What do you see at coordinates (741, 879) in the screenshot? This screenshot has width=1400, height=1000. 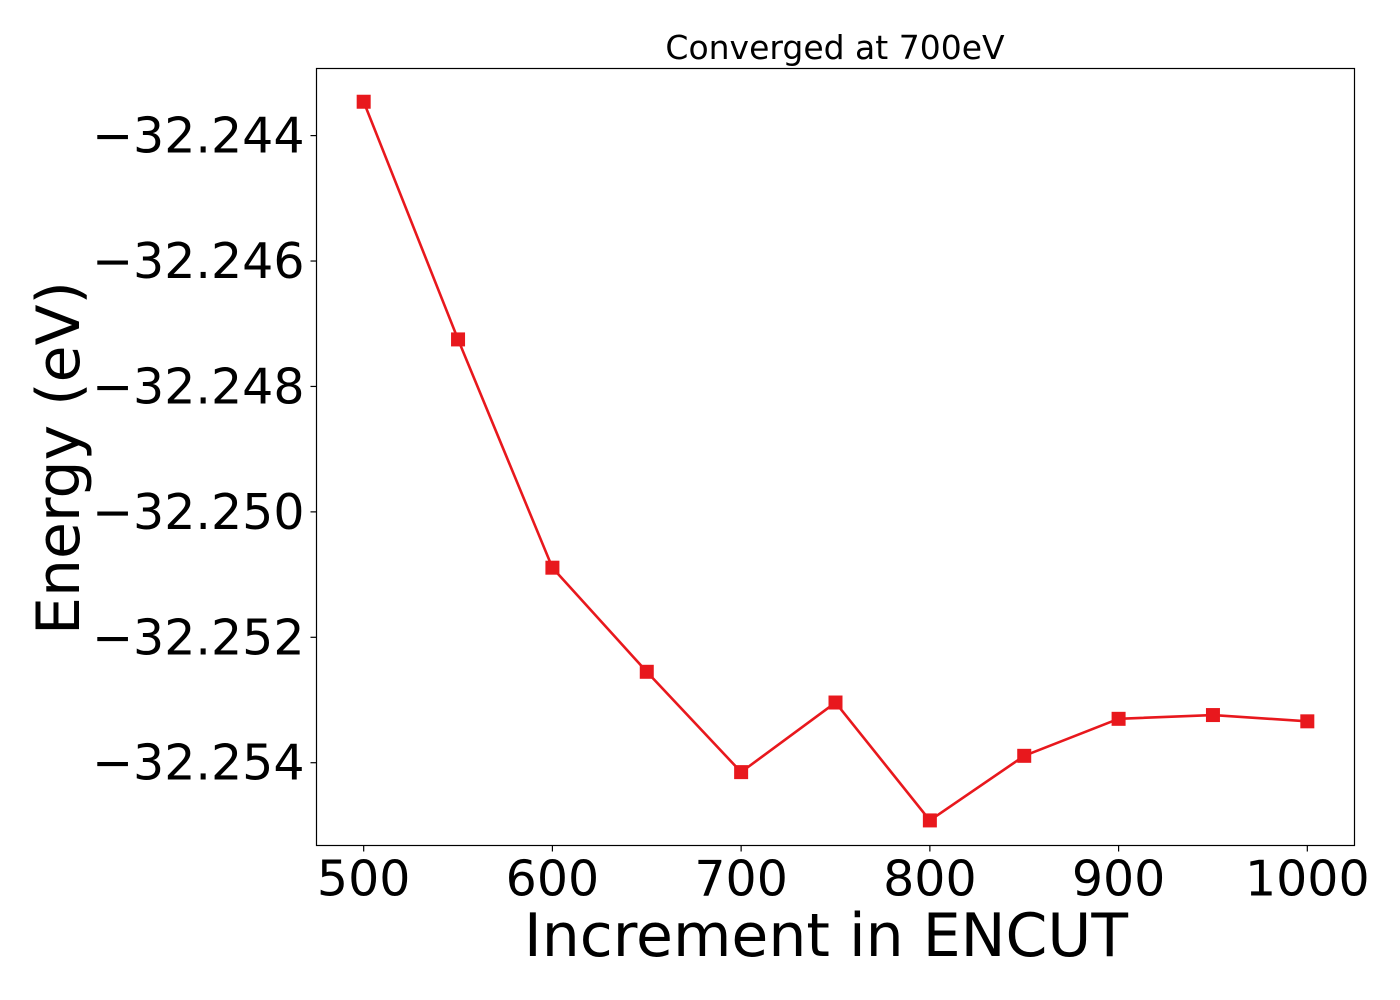 I see `x-tick-label: 700` at bounding box center [741, 879].